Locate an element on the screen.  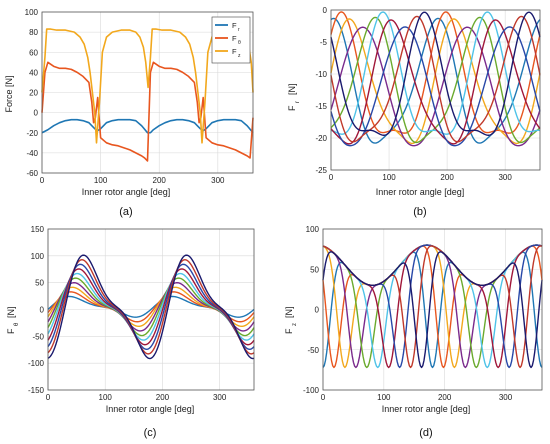
panel-c-ytick-5: 100 is located at coordinates (38, 256).